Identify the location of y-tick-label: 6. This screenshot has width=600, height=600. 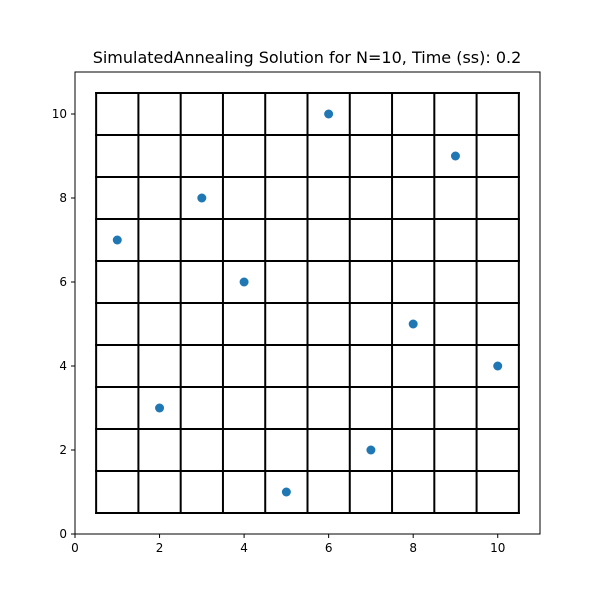
(63, 282).